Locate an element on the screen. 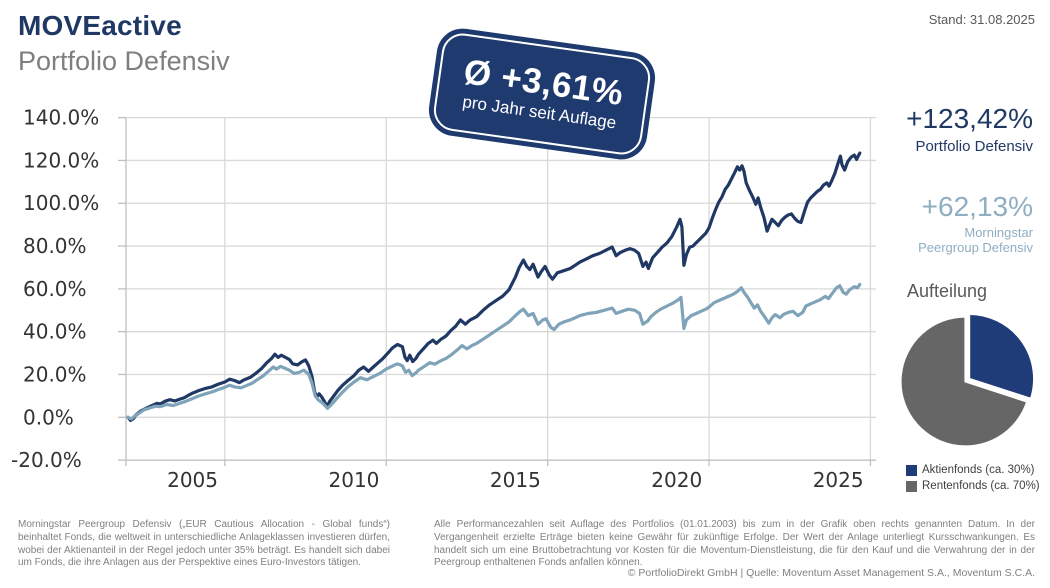  allocation-pie-chart is located at coordinates (967, 380).